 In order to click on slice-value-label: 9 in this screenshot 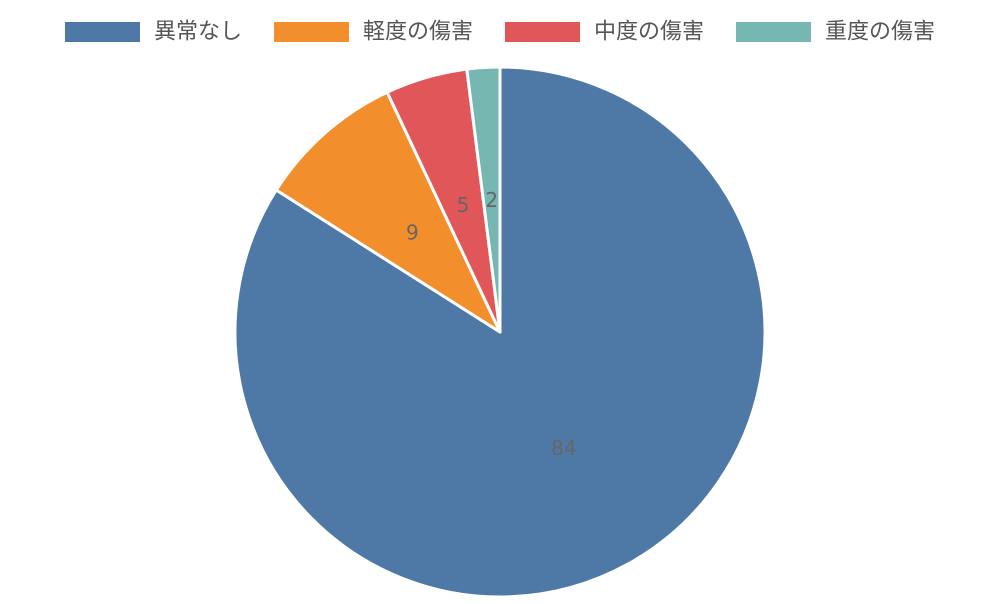, I will do `click(412, 233)`.